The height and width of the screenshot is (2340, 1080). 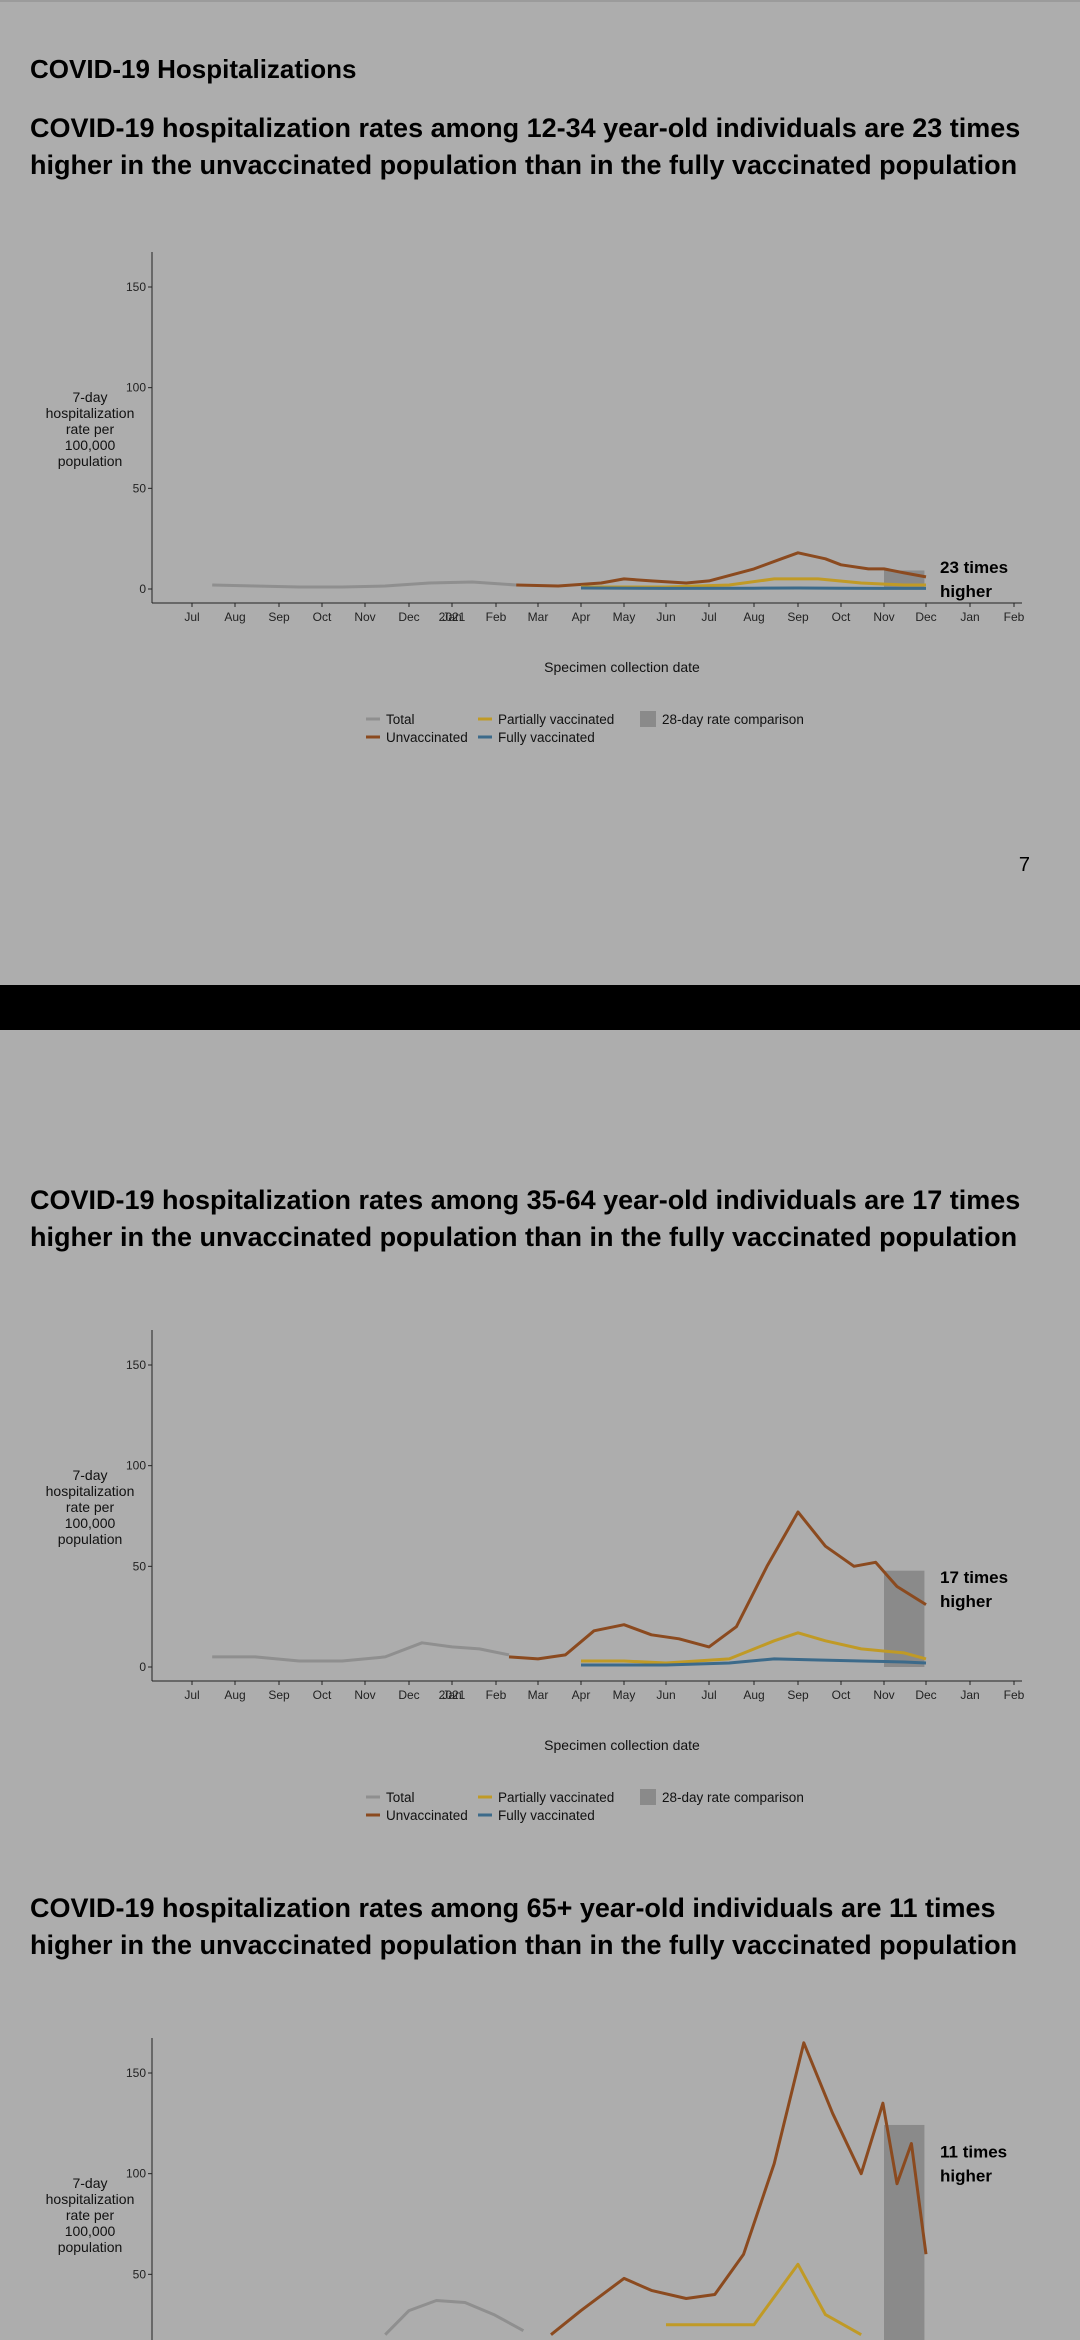 What do you see at coordinates (733, 1797) in the screenshot?
I see `legend-label-comparison: 28-day rate comparison` at bounding box center [733, 1797].